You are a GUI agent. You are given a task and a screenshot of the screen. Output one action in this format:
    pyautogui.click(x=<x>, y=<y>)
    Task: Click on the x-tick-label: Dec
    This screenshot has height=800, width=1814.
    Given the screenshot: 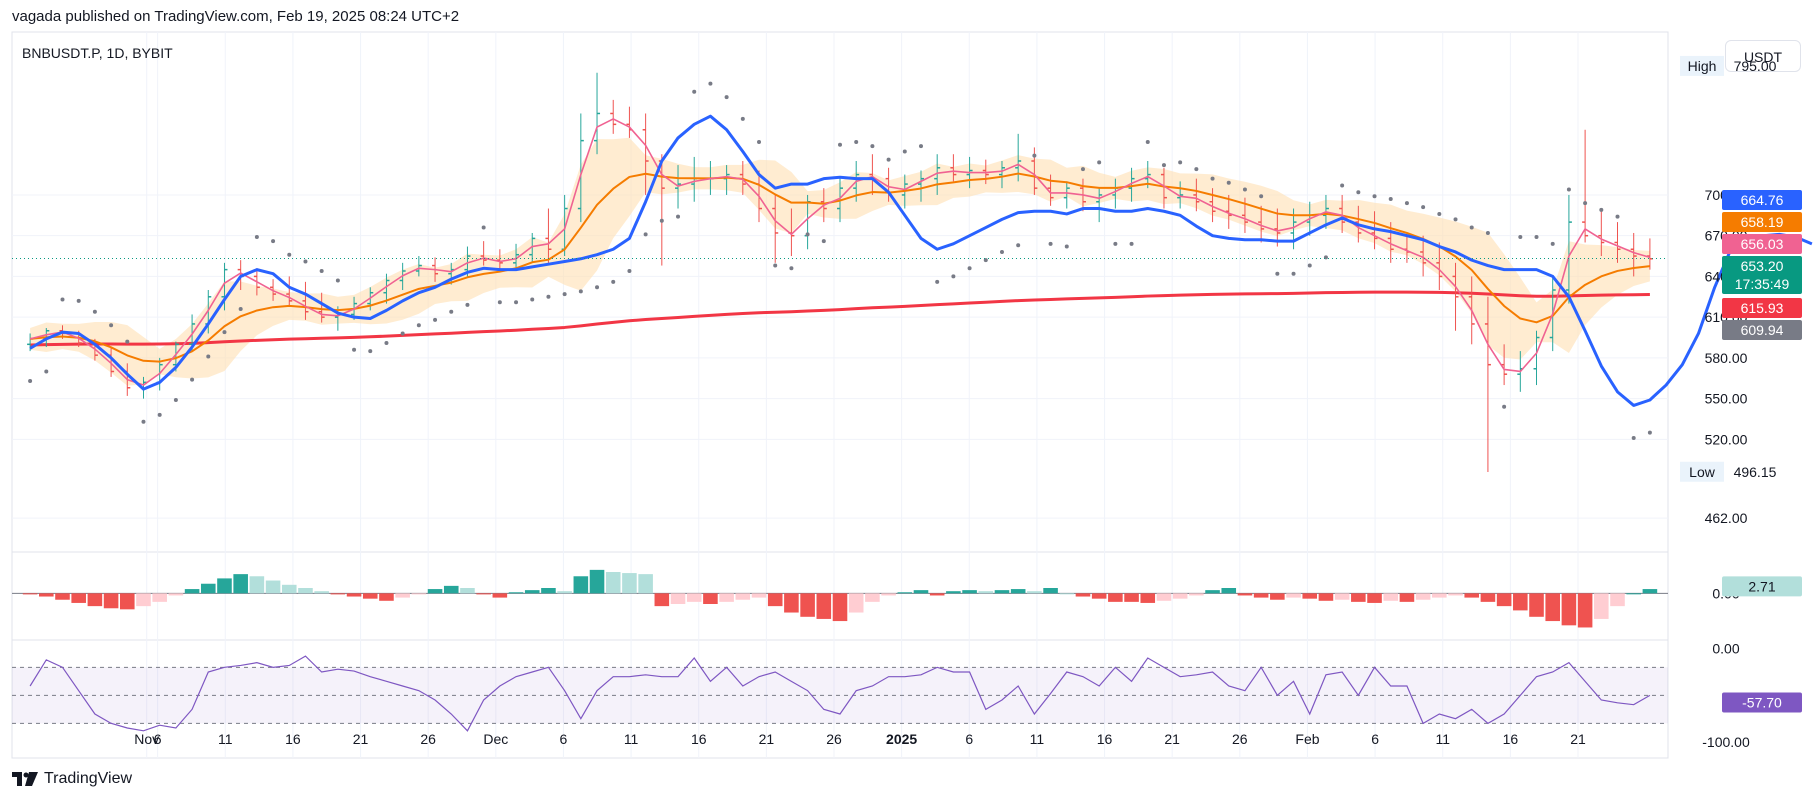 What is the action you would take?
    pyautogui.click(x=495, y=739)
    